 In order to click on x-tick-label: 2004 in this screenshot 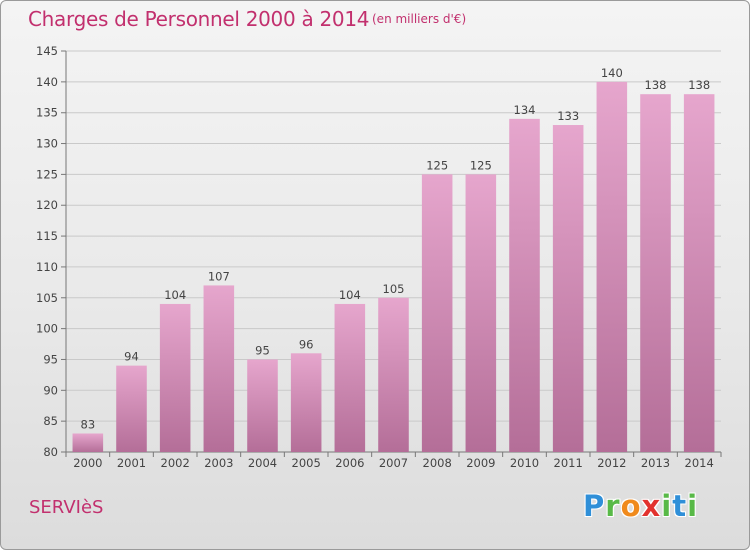, I will do `click(262, 463)`.